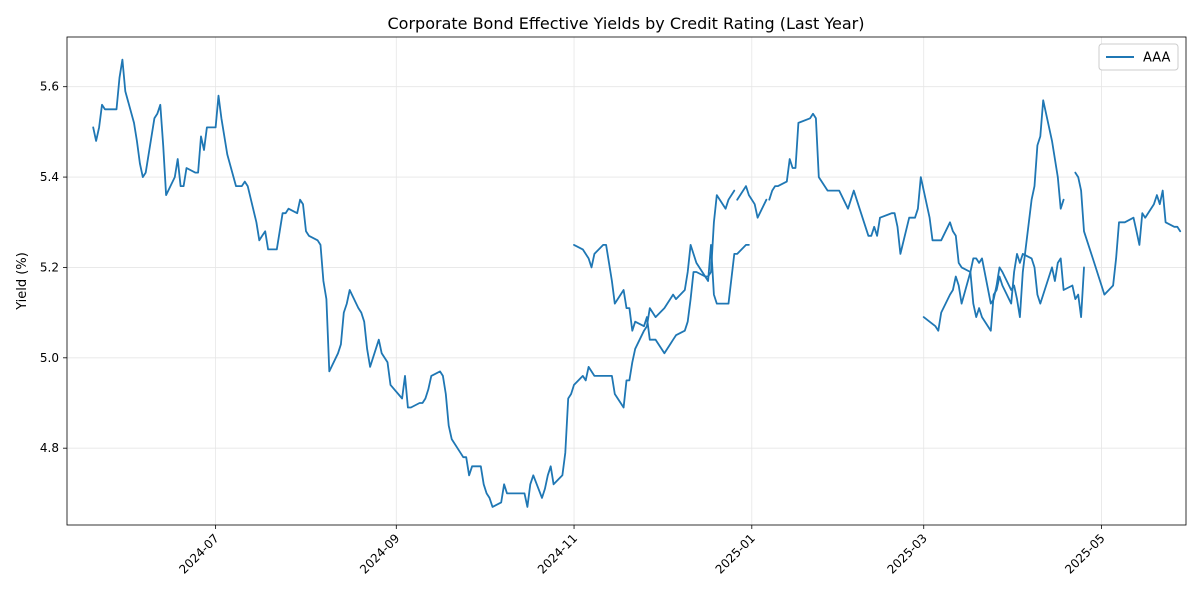 Image resolution: width=1200 pixels, height=600 pixels. What do you see at coordinates (49, 87) in the screenshot?
I see `y-tick-label: 5.6` at bounding box center [49, 87].